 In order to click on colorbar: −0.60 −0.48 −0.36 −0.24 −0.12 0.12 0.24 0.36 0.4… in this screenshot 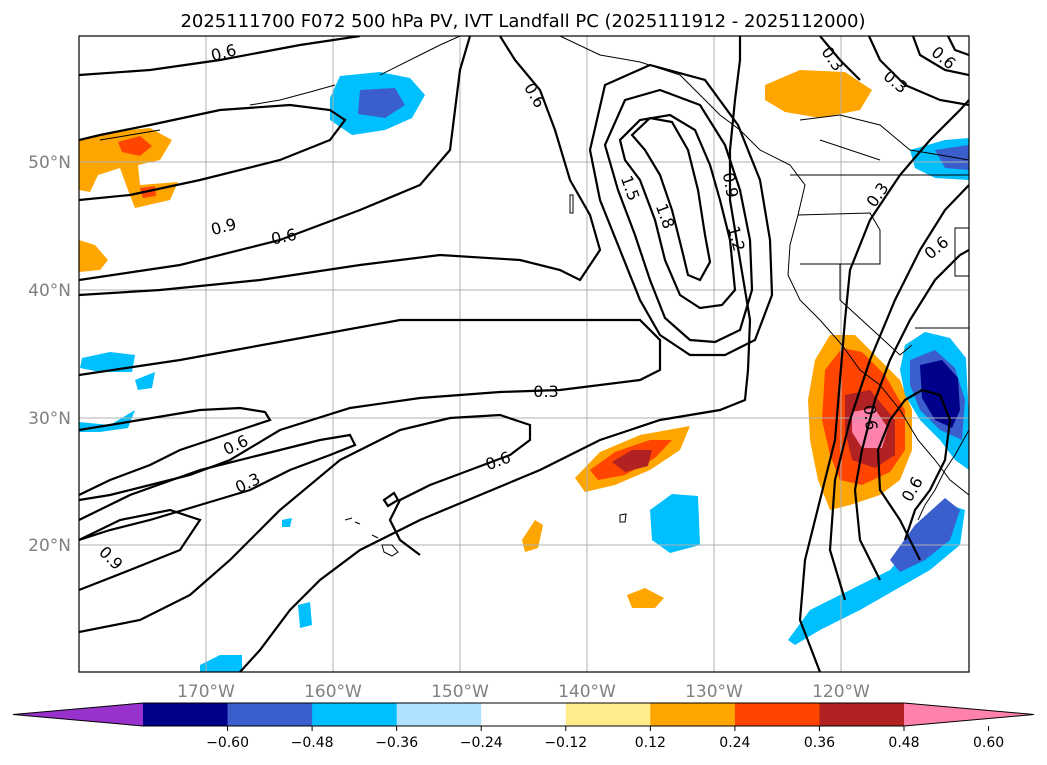, I will do `click(523, 726)`.